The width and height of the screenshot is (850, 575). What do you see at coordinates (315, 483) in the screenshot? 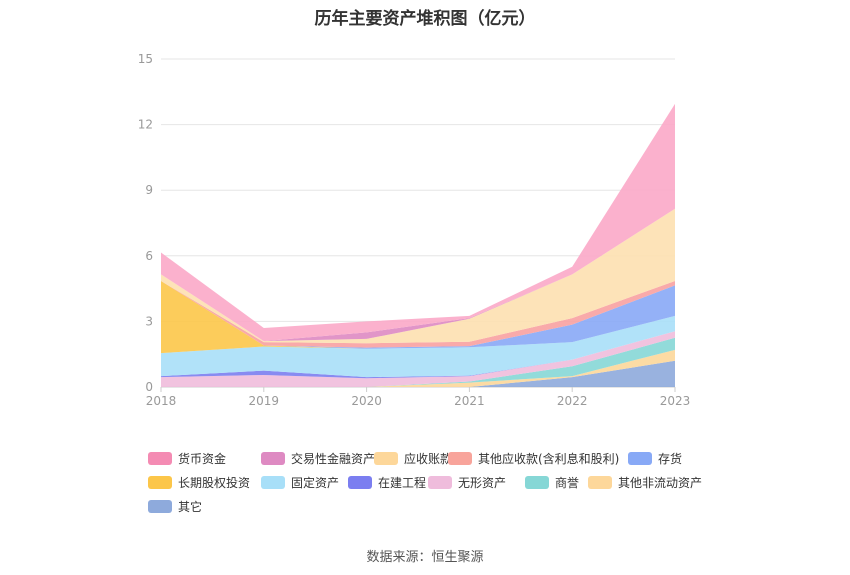
I see `legend-label: 固定资产` at bounding box center [315, 483].